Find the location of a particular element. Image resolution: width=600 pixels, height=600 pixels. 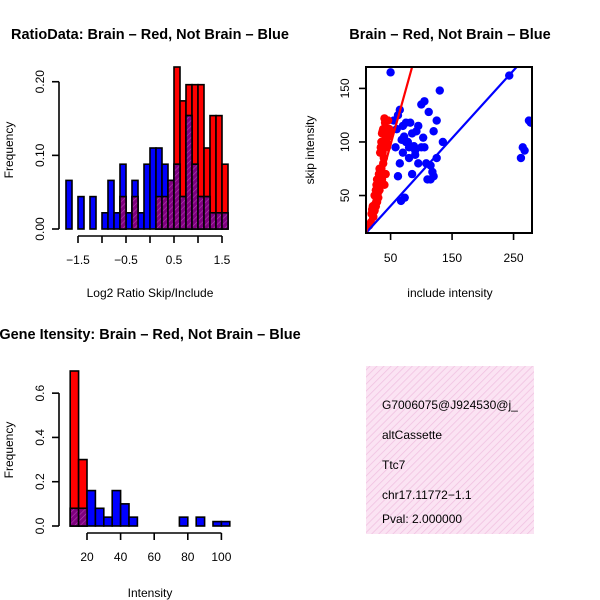

gene-symbol-text: Ttc7 is located at coordinates (394, 465).